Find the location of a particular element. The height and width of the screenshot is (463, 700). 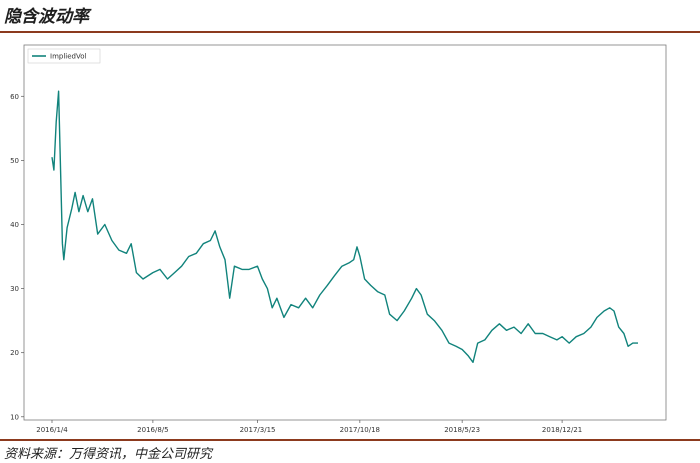

y-tick-label: 60 is located at coordinates (14, 97).